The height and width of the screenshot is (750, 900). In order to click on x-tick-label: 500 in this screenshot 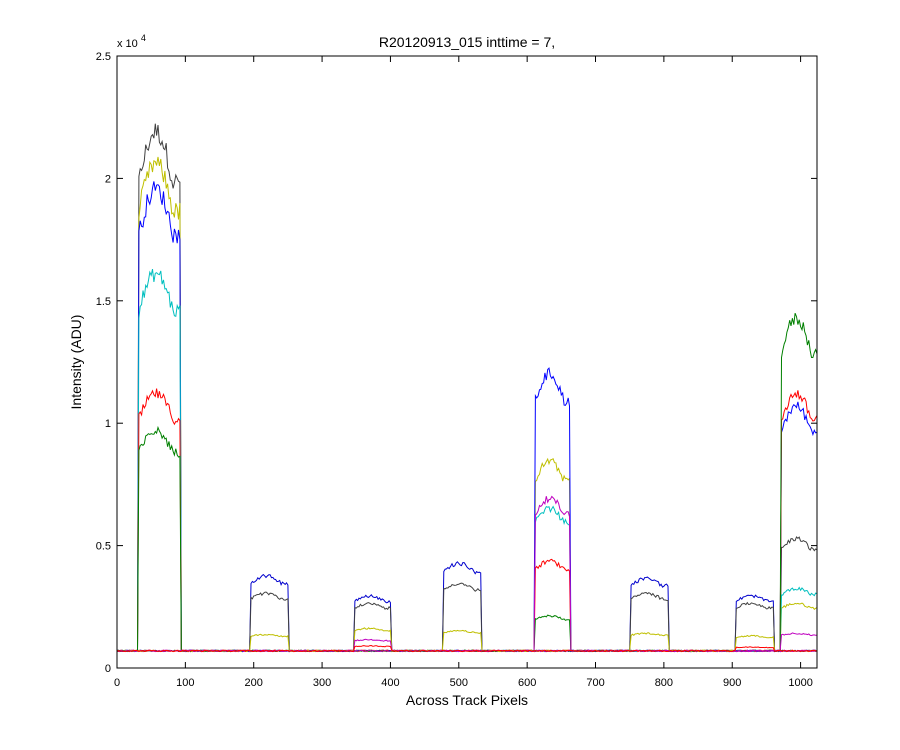, I will do `click(459, 683)`.